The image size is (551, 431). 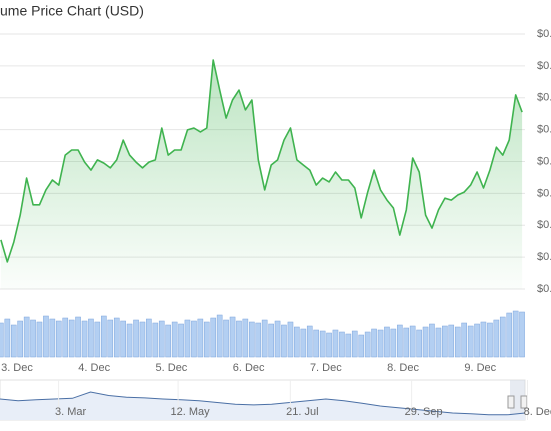 I want to click on x-tick-label: 9. Dec, so click(x=480, y=368).